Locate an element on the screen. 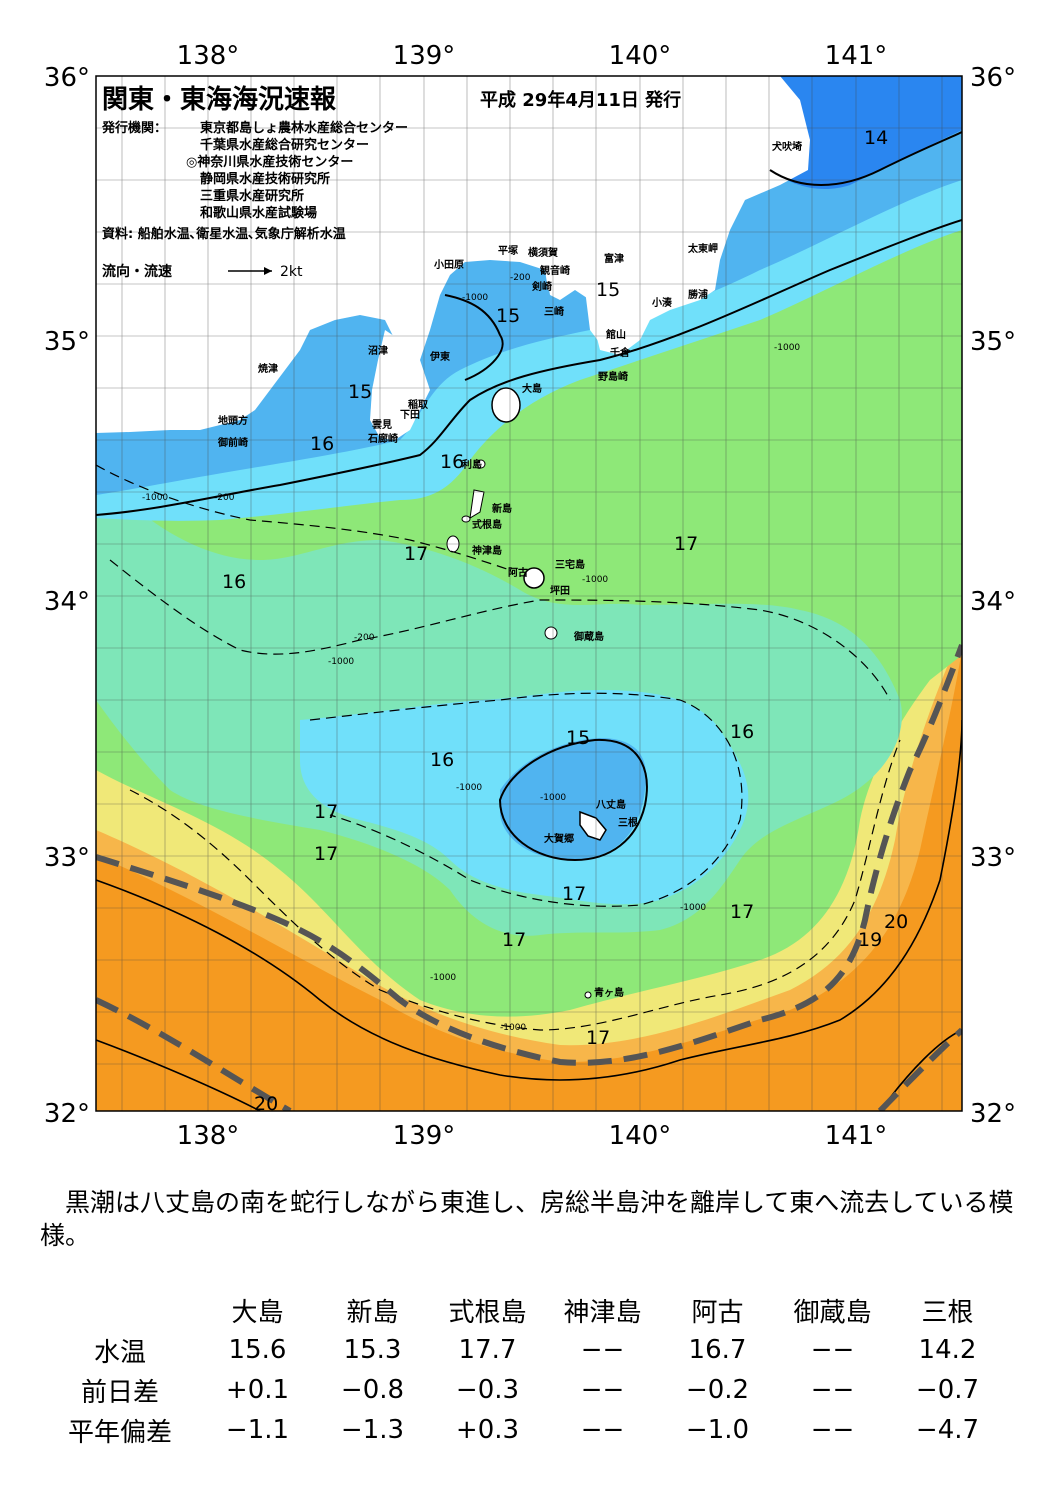  isotherm-16-dashed is located at coordinates (303, 517).